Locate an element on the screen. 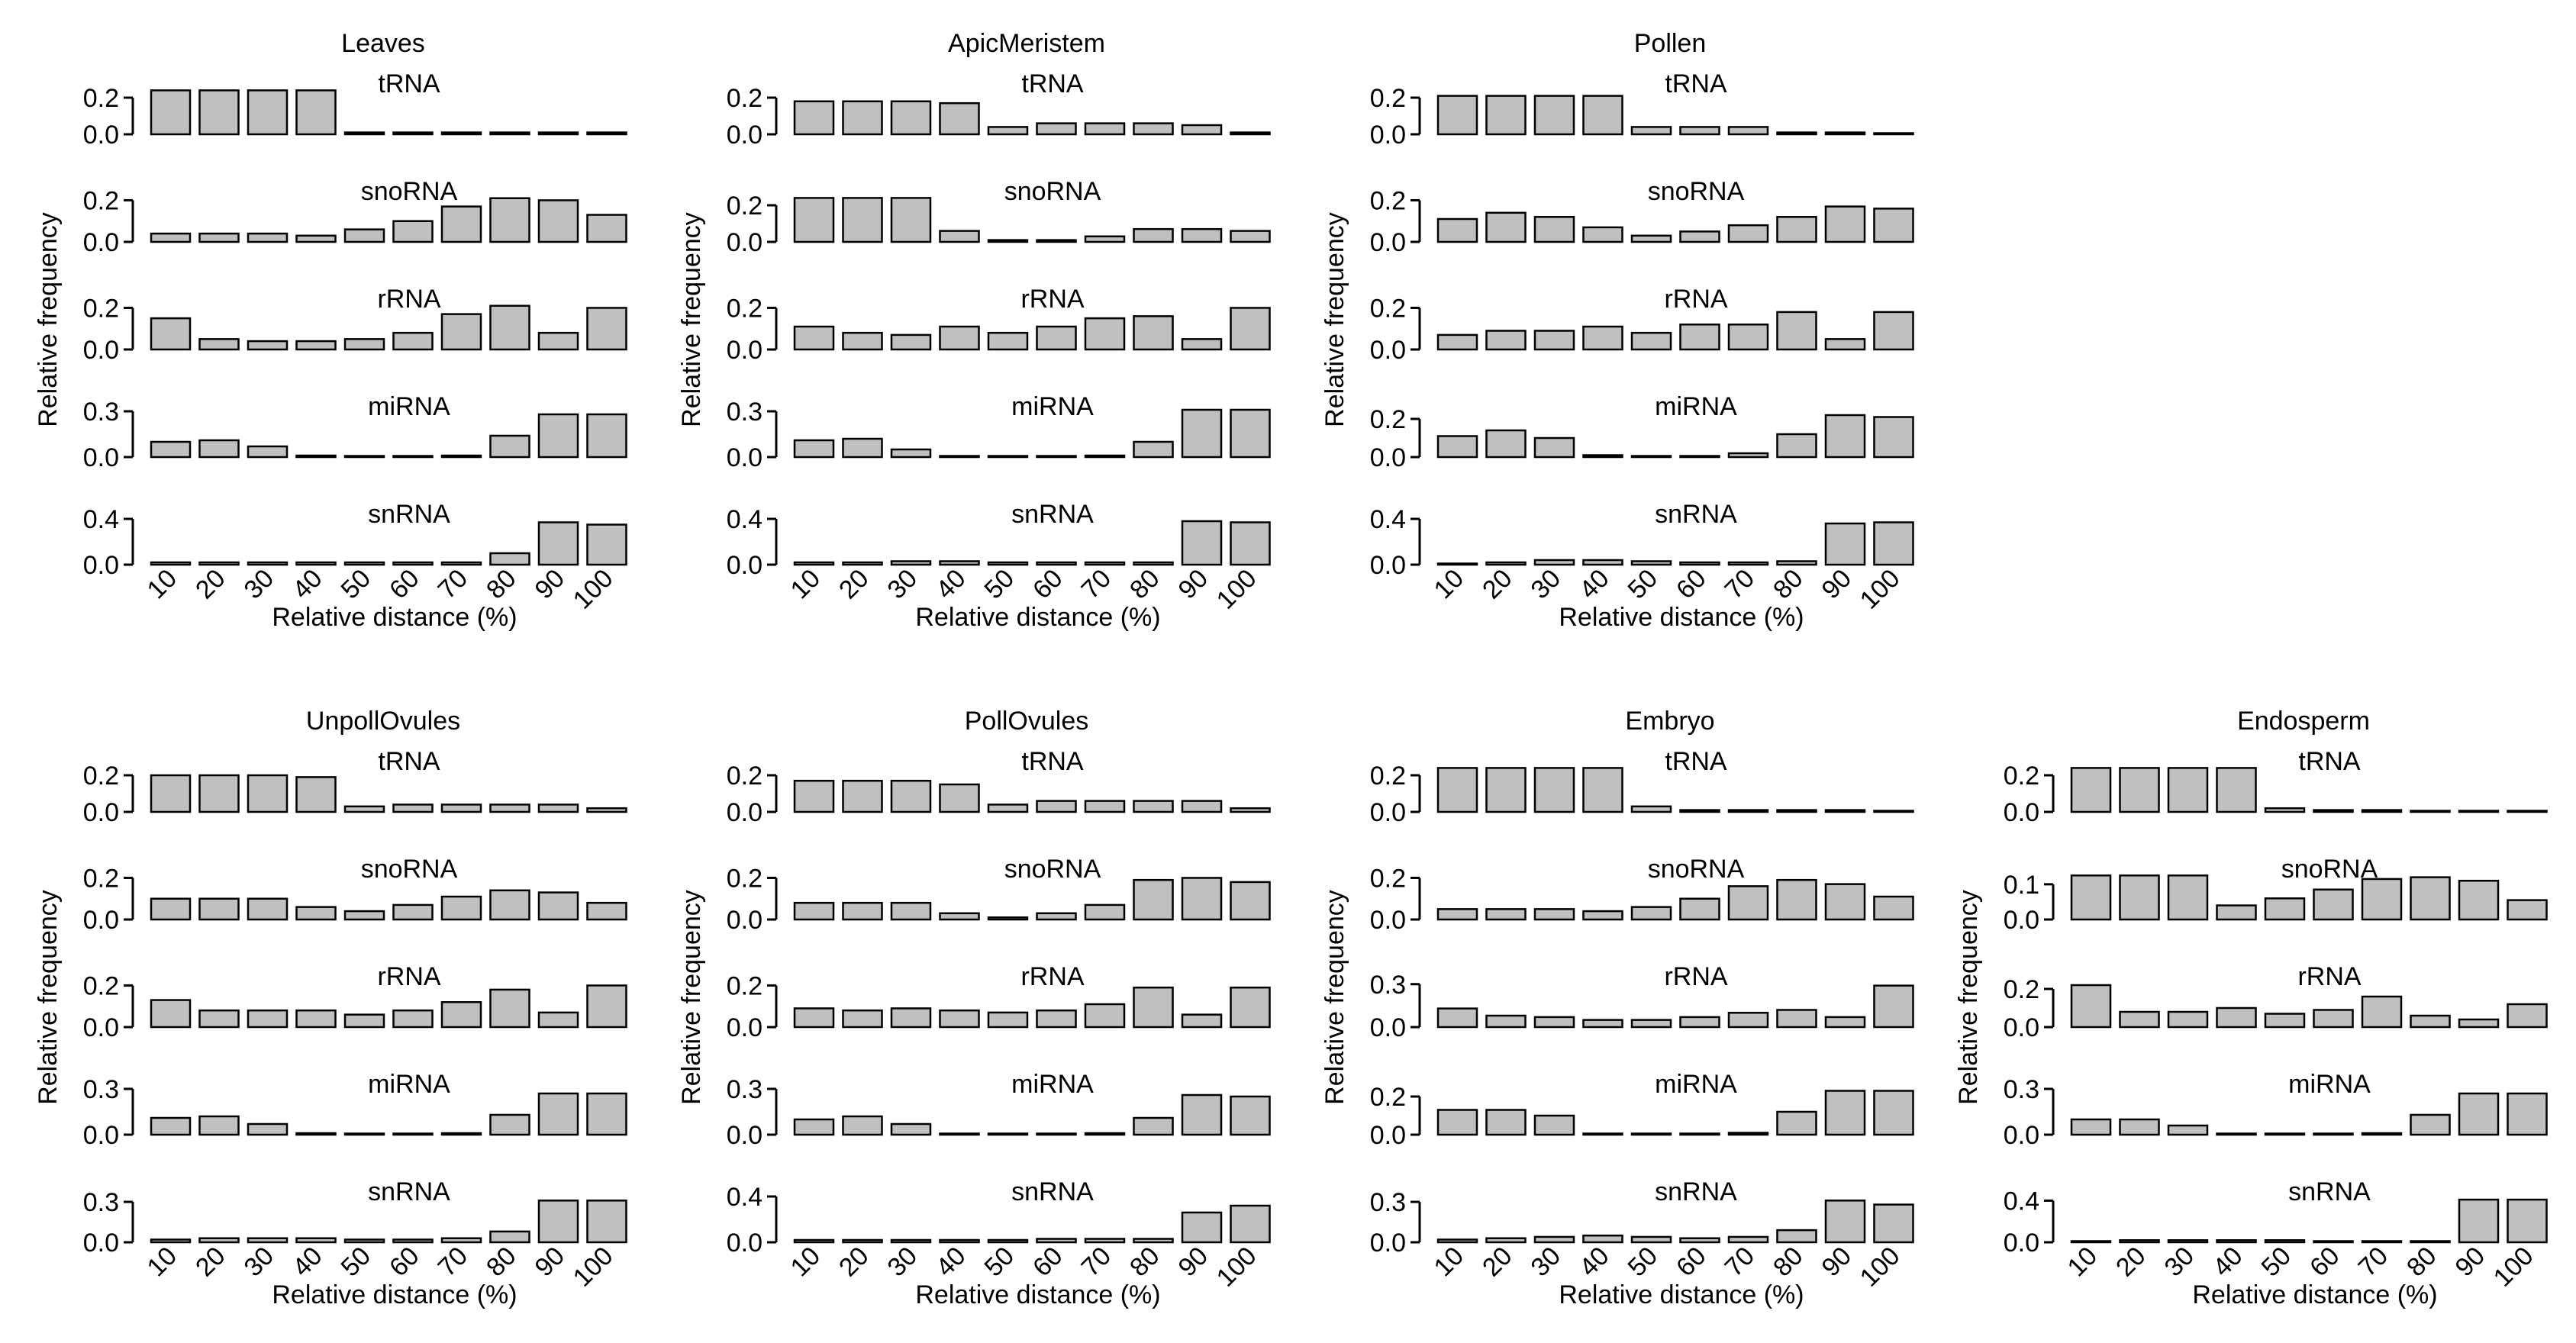 Image resolution: width=2576 pixels, height=1343 pixels. series-label: snRNA is located at coordinates (1696, 514).